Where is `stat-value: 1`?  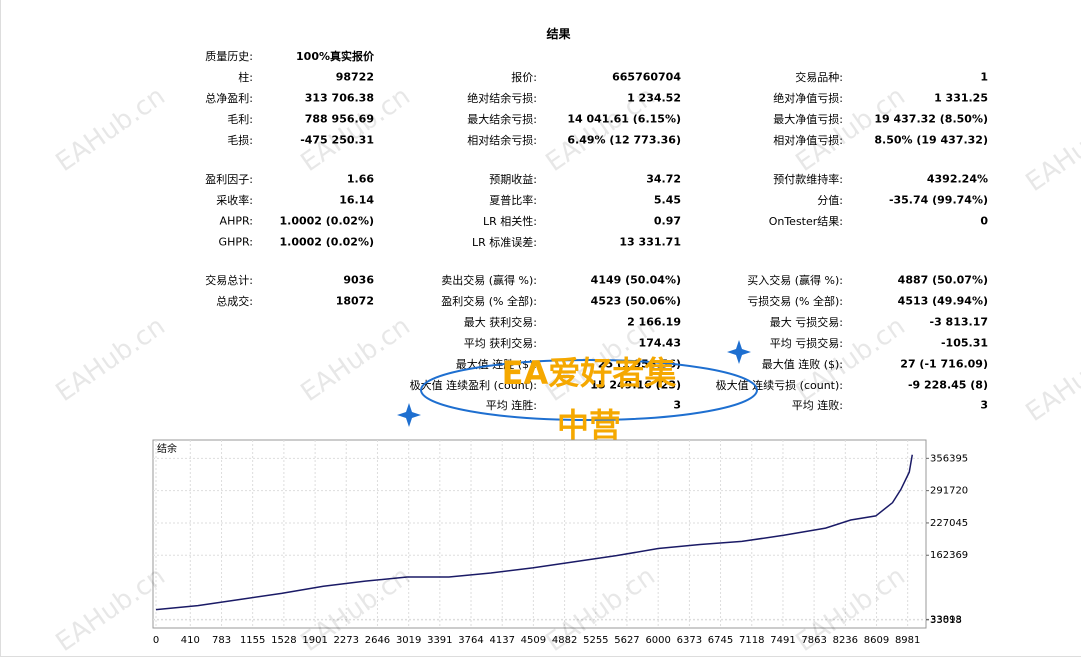 stat-value: 1 is located at coordinates (984, 77).